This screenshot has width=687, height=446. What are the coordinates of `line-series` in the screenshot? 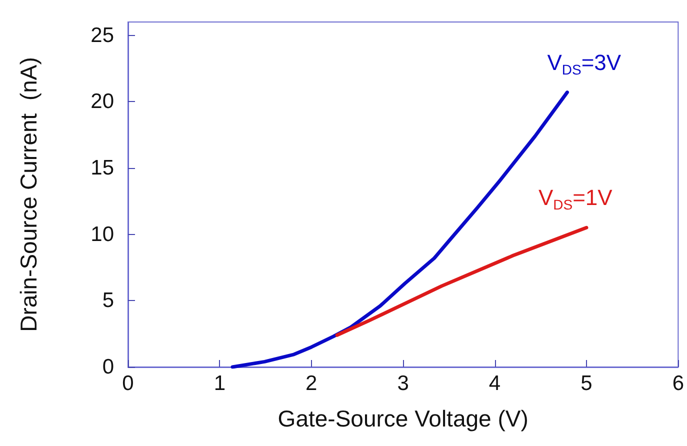 It's located at (461, 281).